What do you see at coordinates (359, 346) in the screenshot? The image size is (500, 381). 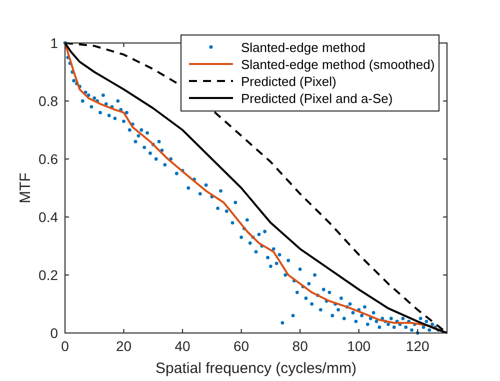 I see `x-tick-label: 100` at bounding box center [359, 346].